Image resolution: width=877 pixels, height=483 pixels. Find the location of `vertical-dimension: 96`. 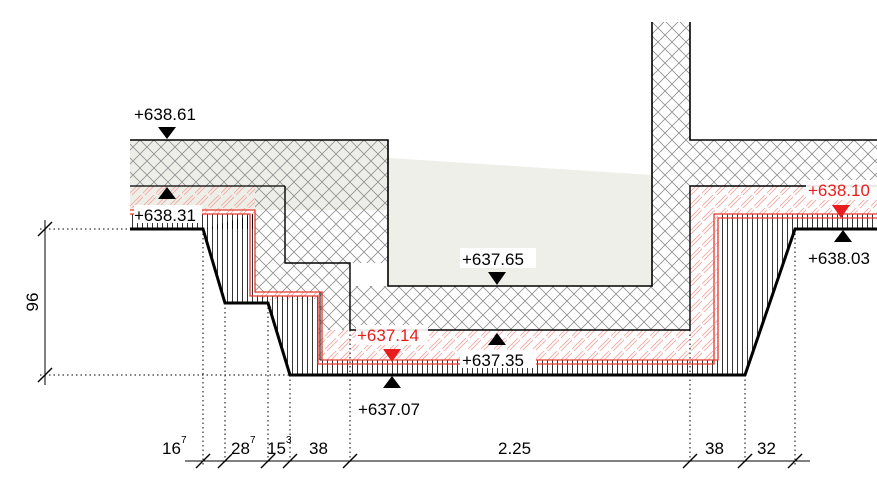

vertical-dimension: 96 is located at coordinates (38, 302).